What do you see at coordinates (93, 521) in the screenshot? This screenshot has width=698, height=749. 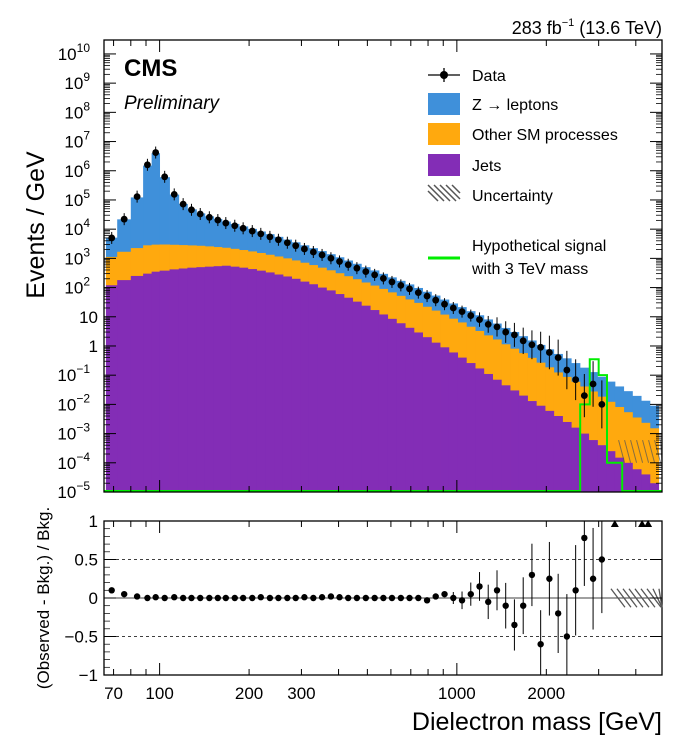 I see `ratio-y-tick-label-4: 1` at bounding box center [93, 521].